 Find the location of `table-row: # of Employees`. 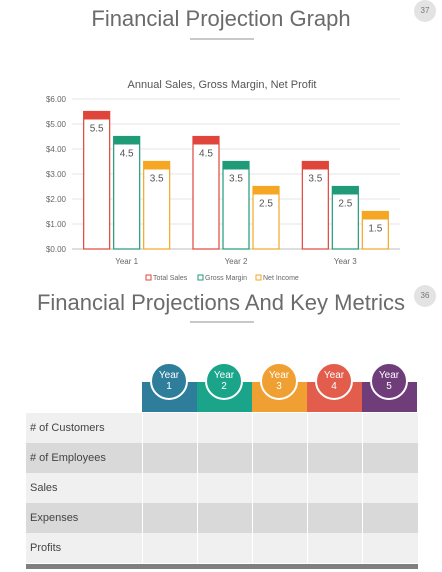

table-row: # of Employees is located at coordinates (222, 458).